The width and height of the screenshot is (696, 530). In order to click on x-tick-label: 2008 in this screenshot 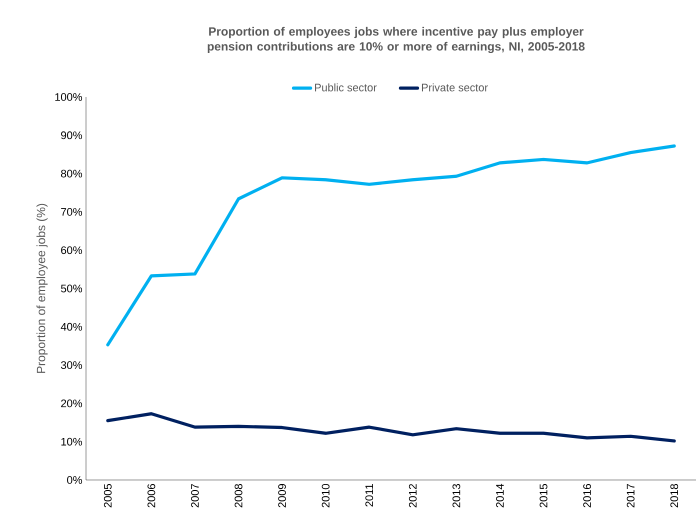, I will do `click(238, 496)`.